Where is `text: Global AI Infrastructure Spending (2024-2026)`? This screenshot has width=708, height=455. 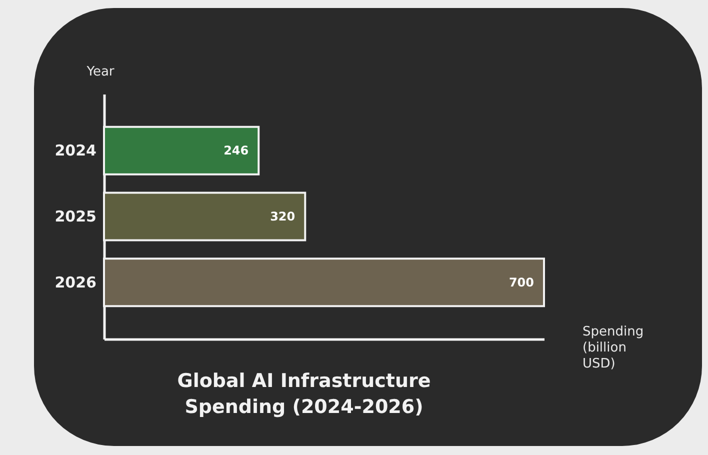
text: Global AI Infrastructure Spending (2024-2026) is located at coordinates (304, 394).